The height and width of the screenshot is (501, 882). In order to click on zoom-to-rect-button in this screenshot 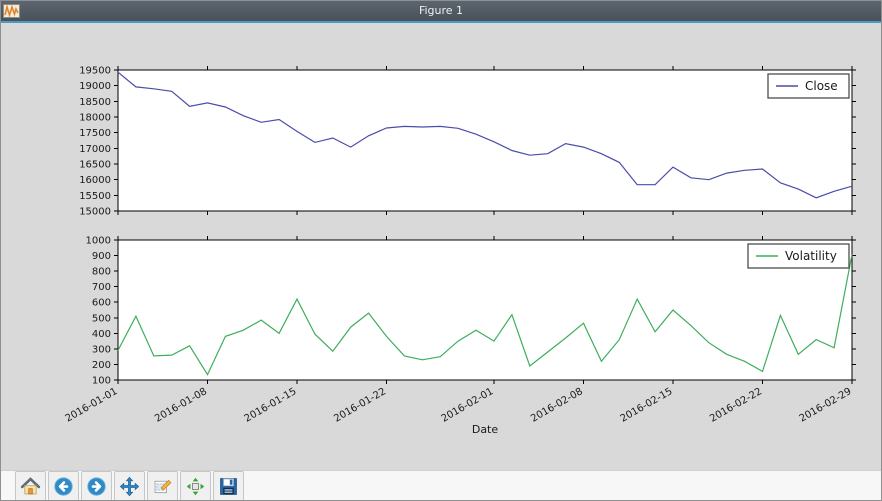, I will do `click(162, 485)`.